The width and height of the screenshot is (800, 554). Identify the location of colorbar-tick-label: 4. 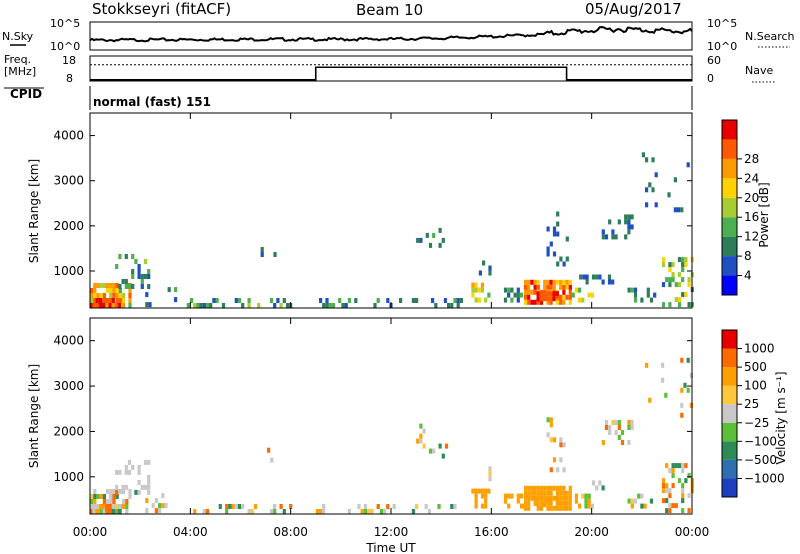
(748, 276).